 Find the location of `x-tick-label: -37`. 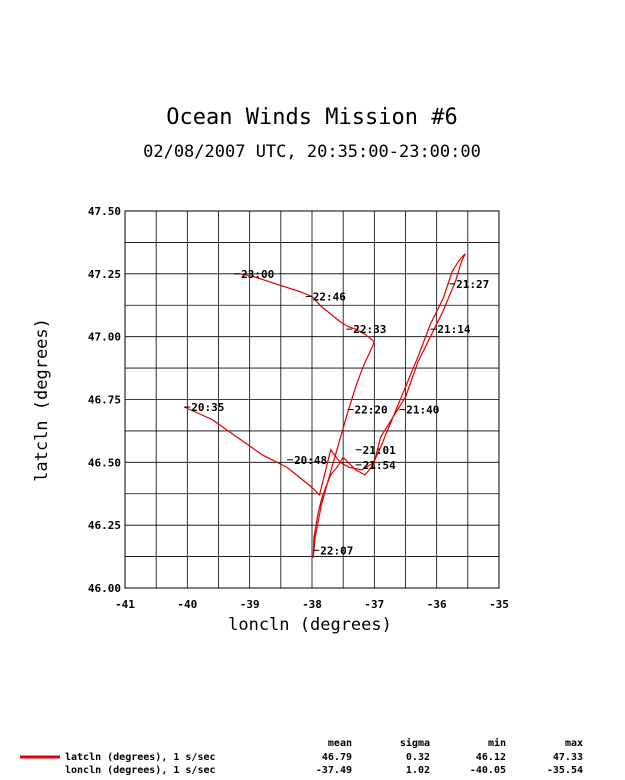

x-tick-label: -37 is located at coordinates (374, 604).